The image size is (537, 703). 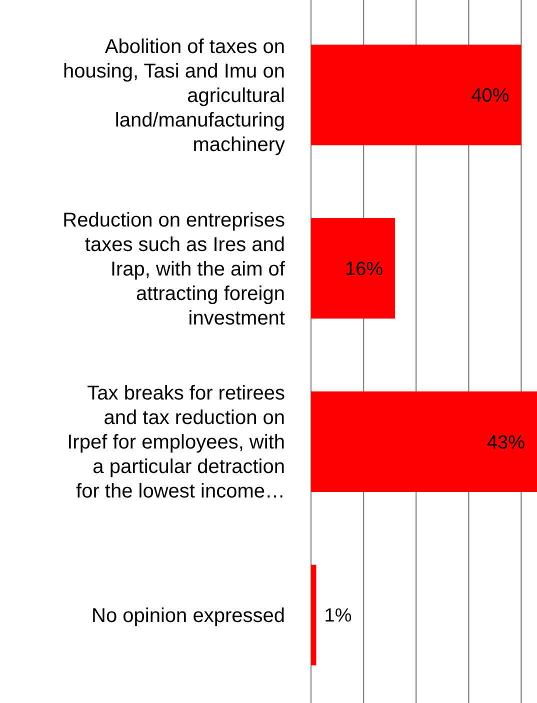 I want to click on data-label: 40%, so click(x=490, y=96).